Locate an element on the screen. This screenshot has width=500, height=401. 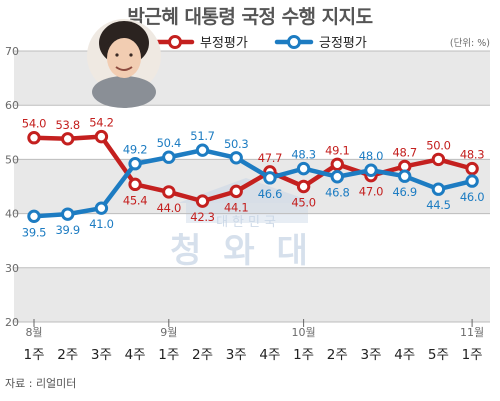
data-label: 46.8 is located at coordinates (337, 193).